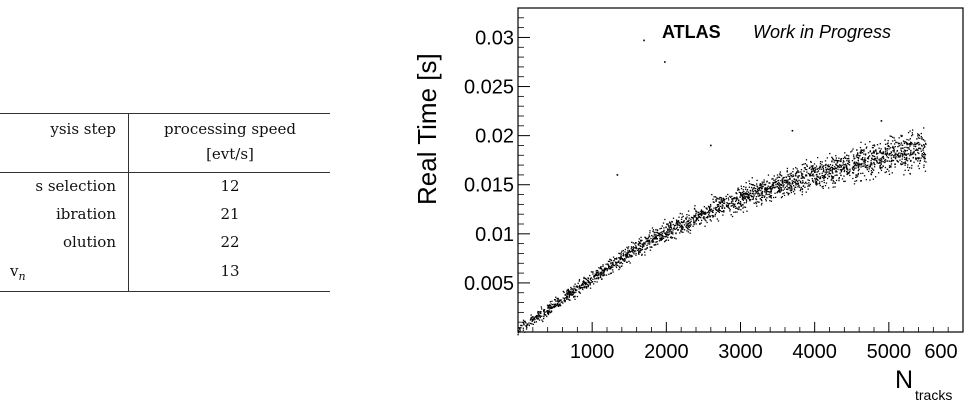 The width and height of the screenshot is (975, 420). What do you see at coordinates (128, 202) in the screenshot?
I see `table-column-divider` at bounding box center [128, 202].